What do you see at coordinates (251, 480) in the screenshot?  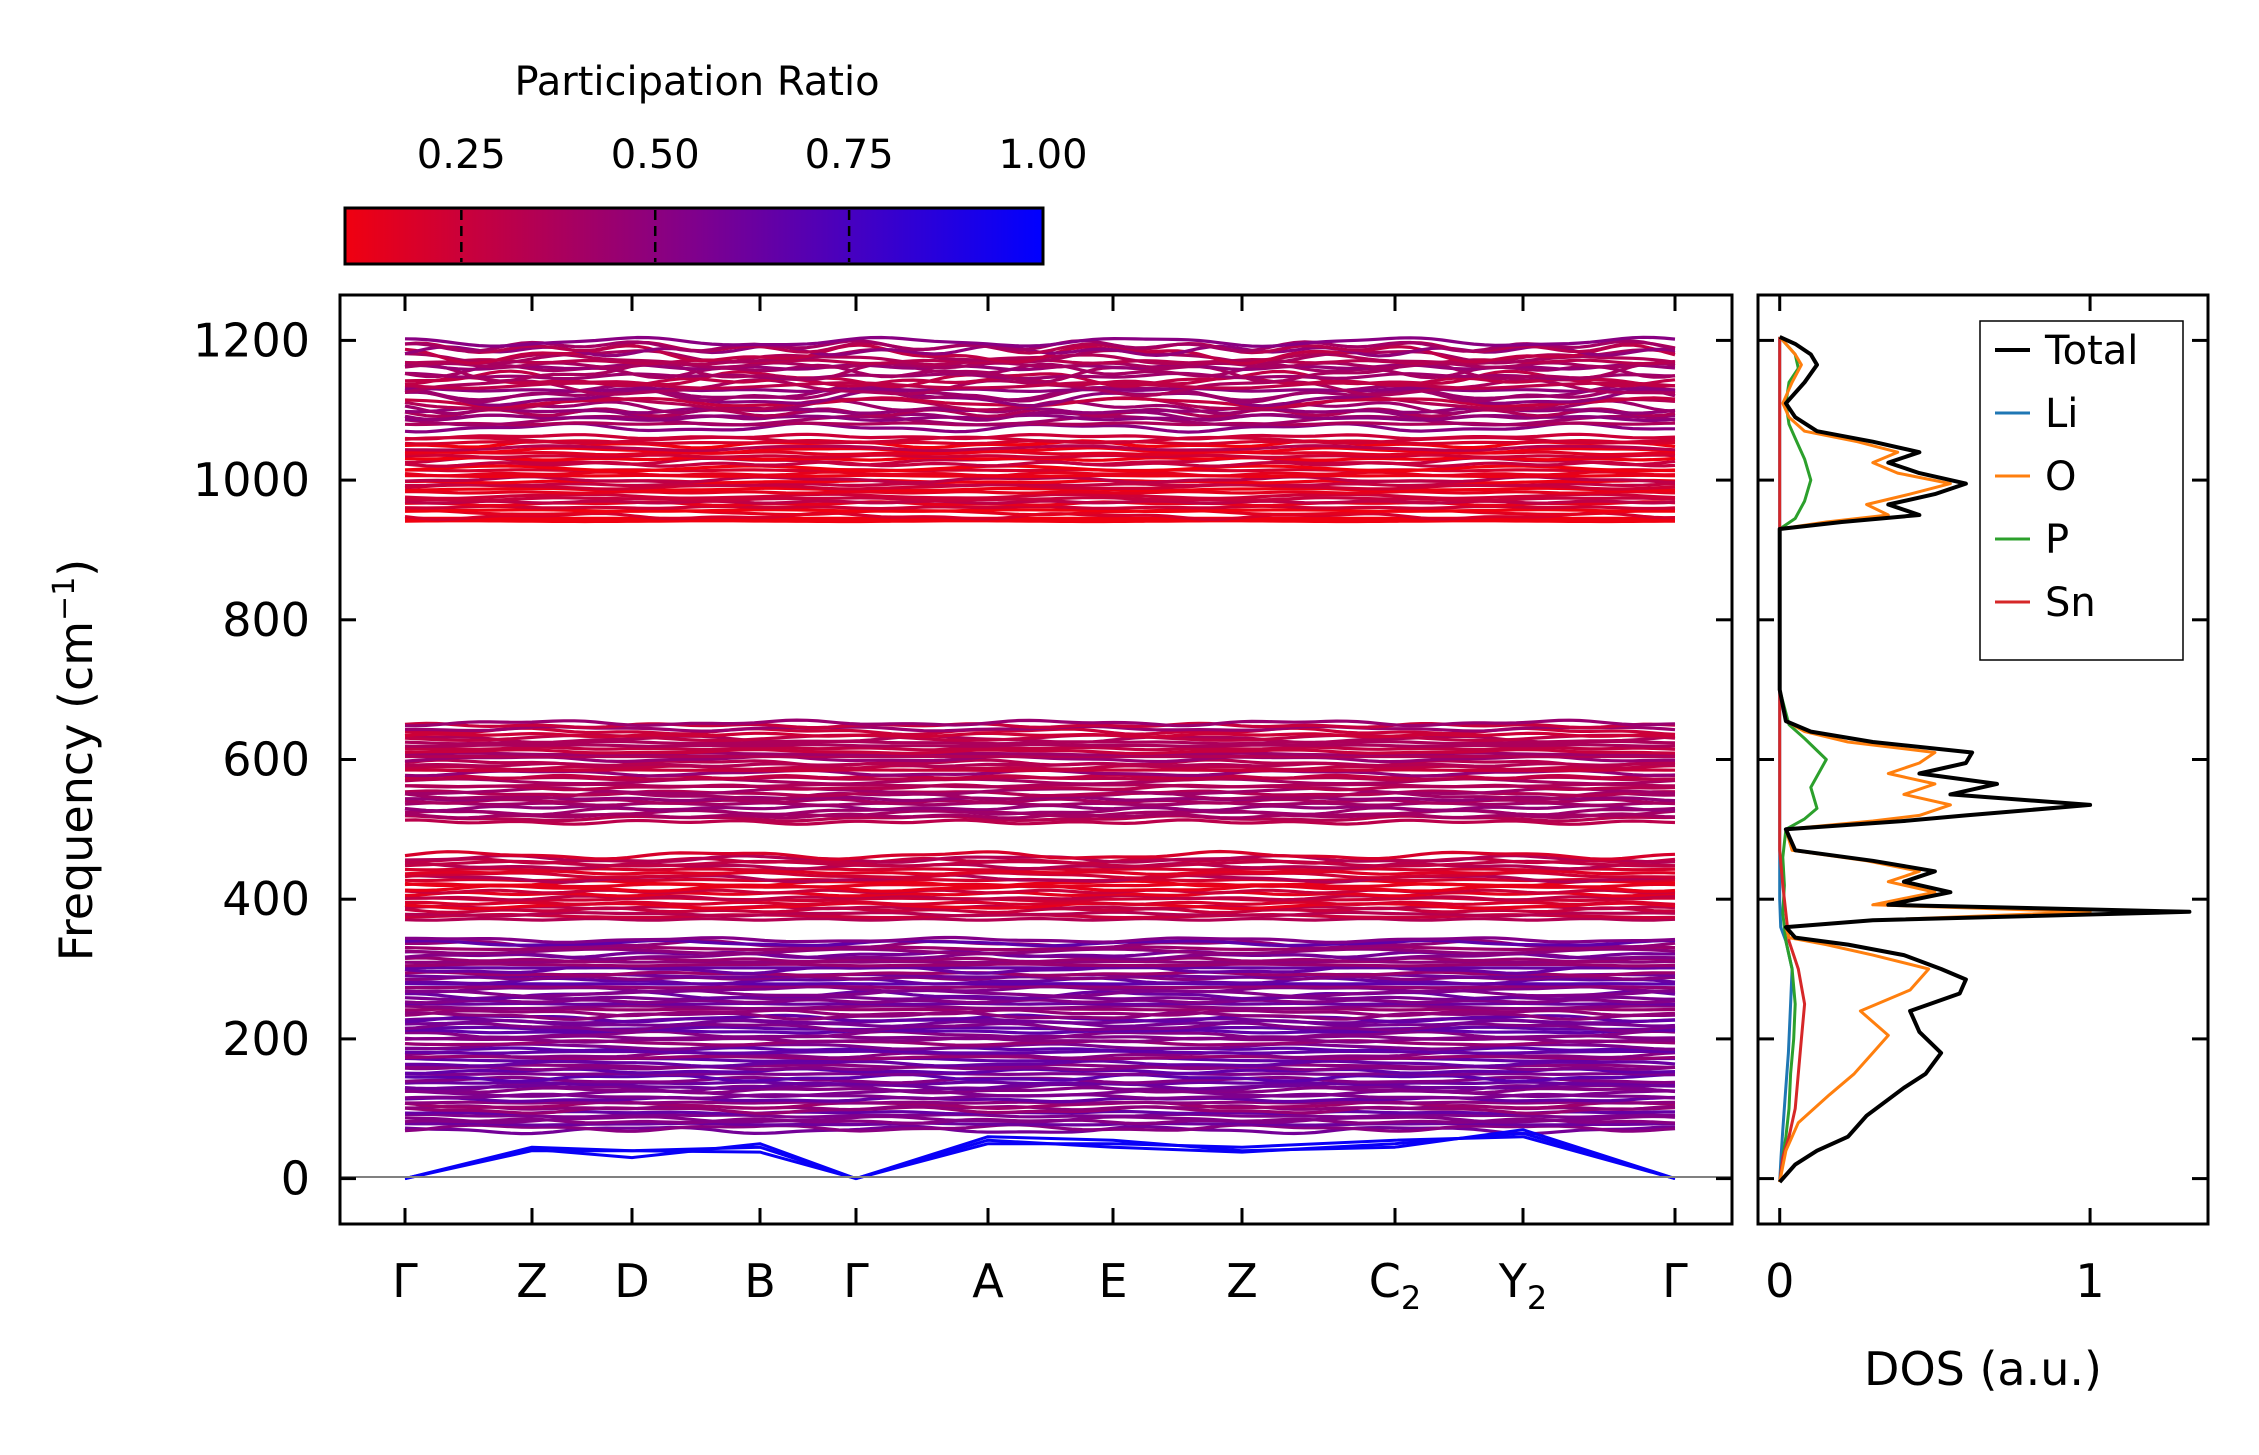 I see `y-tick-label: 1000` at bounding box center [251, 480].